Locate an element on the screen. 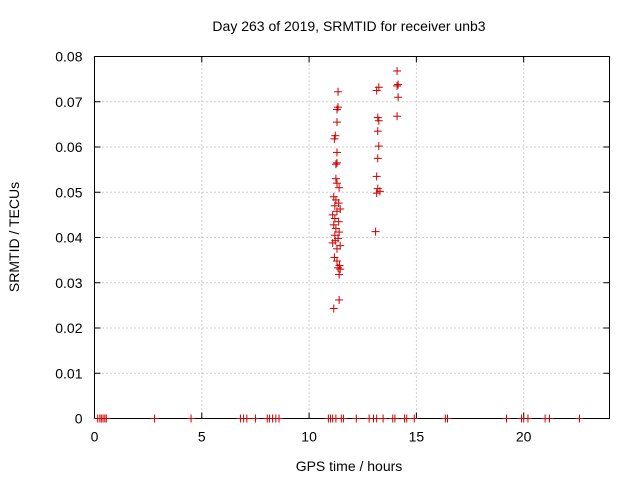  y-tick-label: 0.07 is located at coordinates (68, 102).